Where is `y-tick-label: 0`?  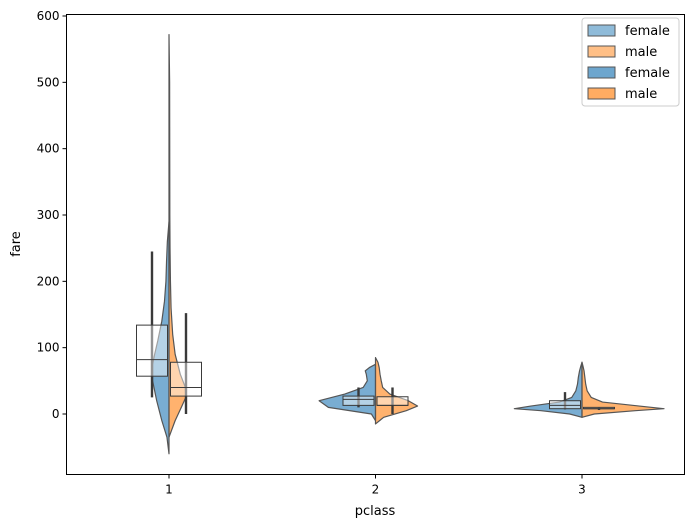 y-tick-label: 0 is located at coordinates (56, 414).